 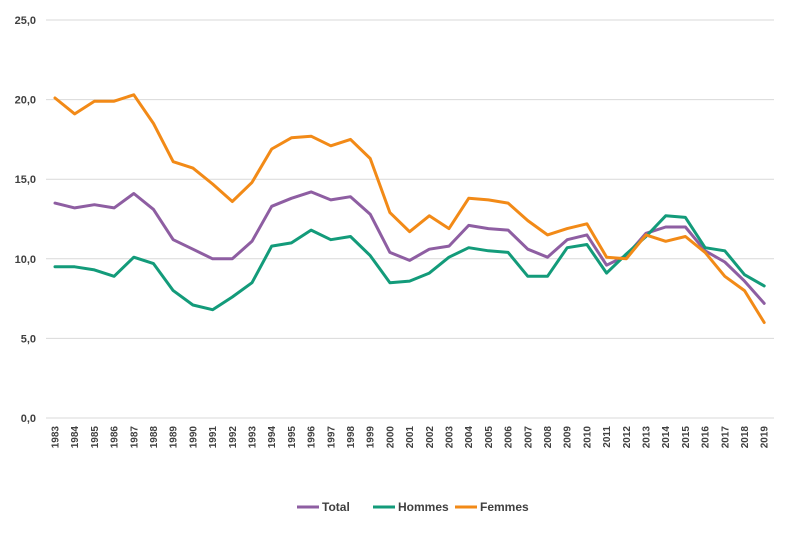 What do you see at coordinates (666, 437) in the screenshot?
I see `x-tick-label: 2014` at bounding box center [666, 437].